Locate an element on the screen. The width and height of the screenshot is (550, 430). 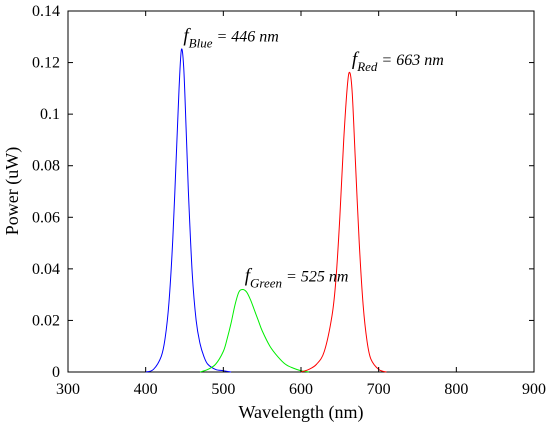
y-tick-label: 0.06 is located at coordinates (46, 217).